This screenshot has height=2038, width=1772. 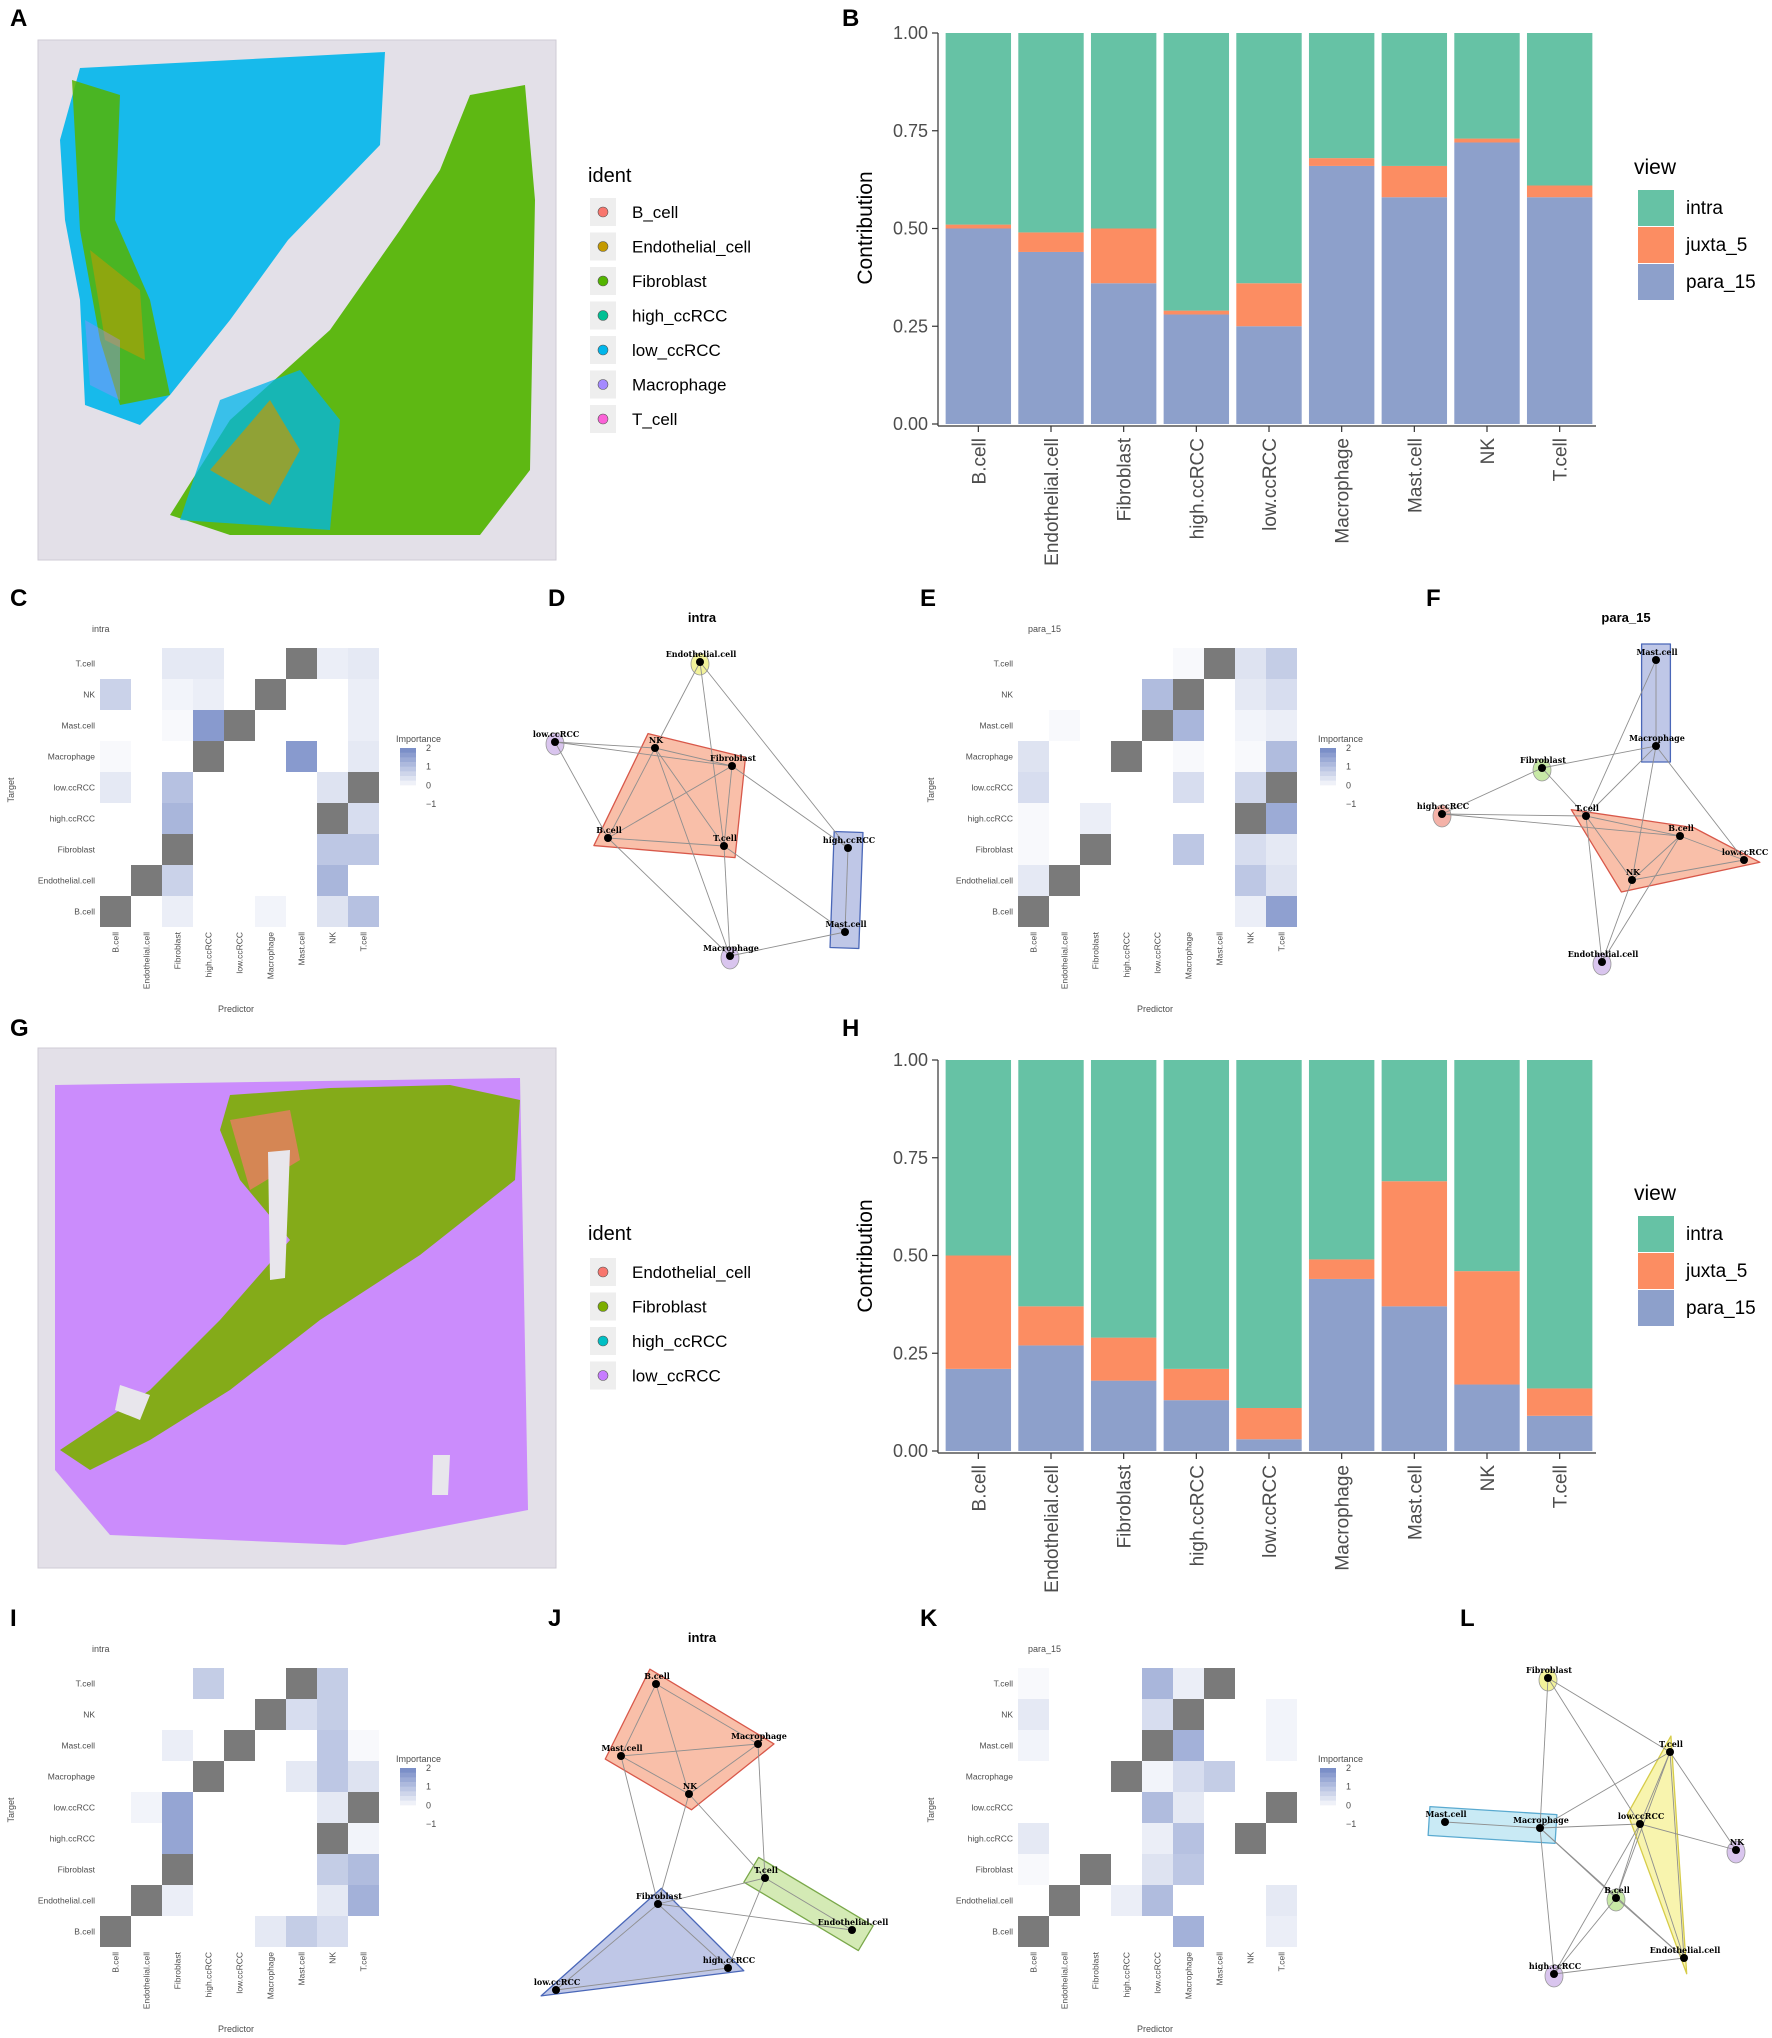 What do you see at coordinates (1197, 1515) in the screenshot?
I see `x-tick-label: high.ccRCC` at bounding box center [1197, 1515].